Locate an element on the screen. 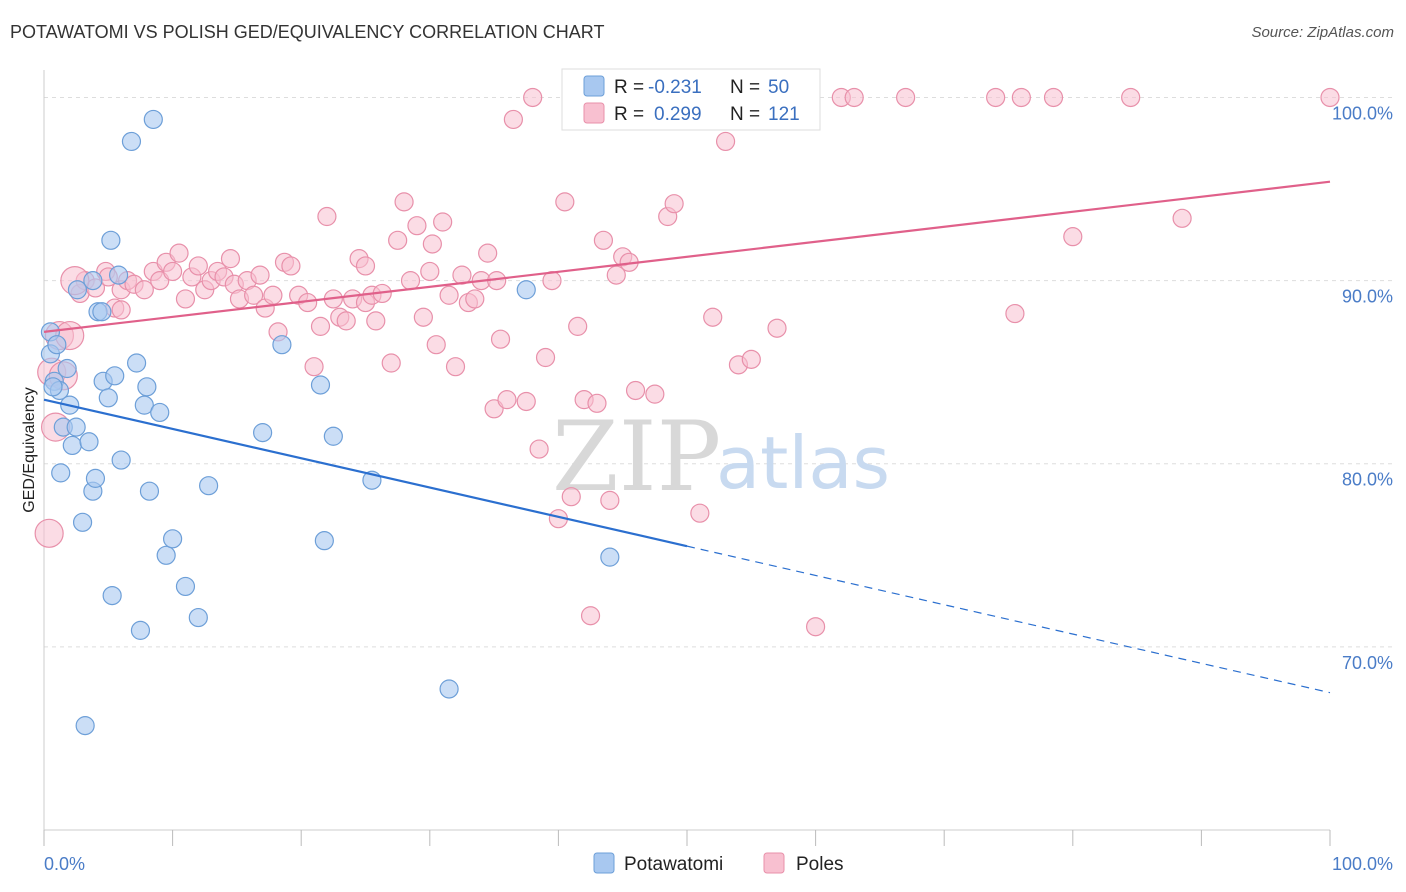 This screenshot has width=1406, height=892. legend-n-label-2: N = is located at coordinates (745, 114).